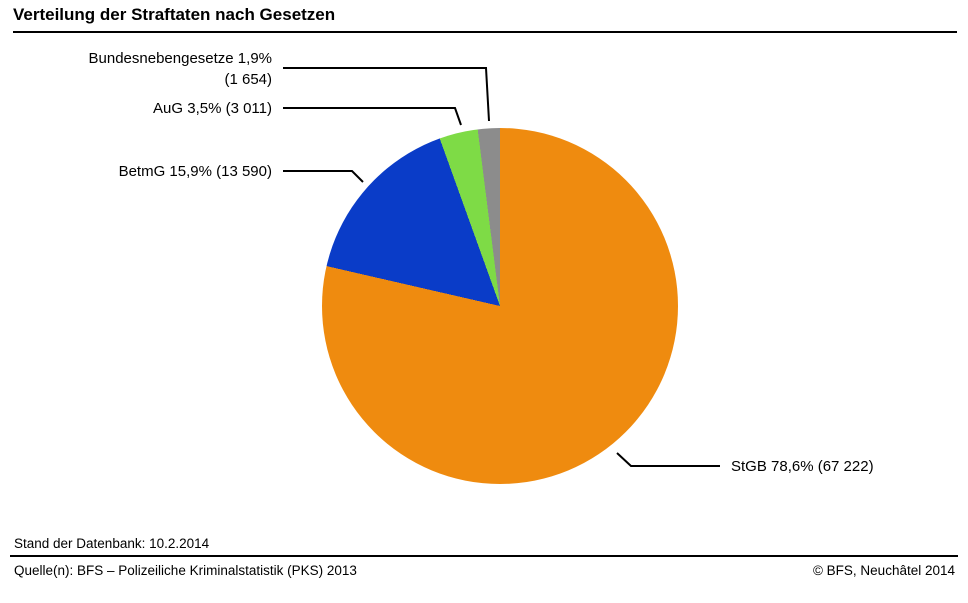  Describe the element at coordinates (883, 570) in the screenshot. I see `copyright-text: © BFS, Neuchâtel 2014` at that location.